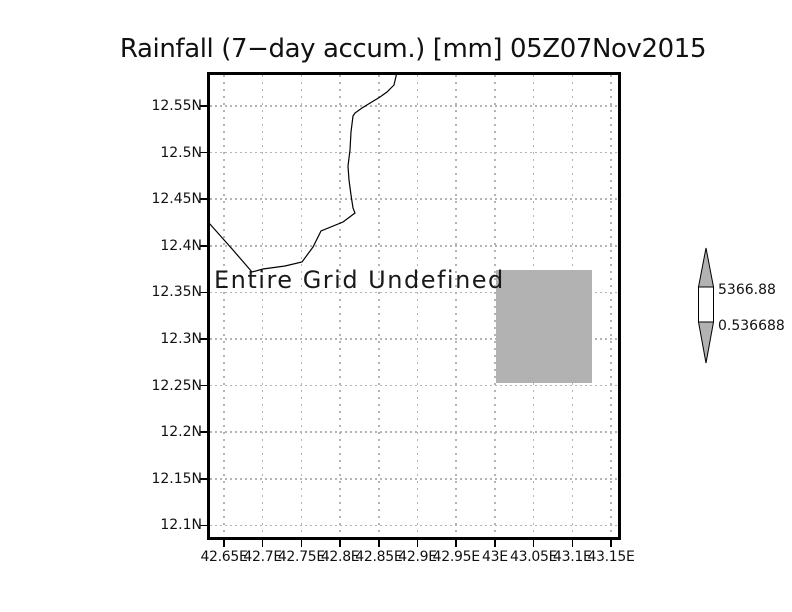 The image size is (792, 612). Describe the element at coordinates (262, 557) in the screenshot. I see `x-tick-label: 42.7E` at that location.